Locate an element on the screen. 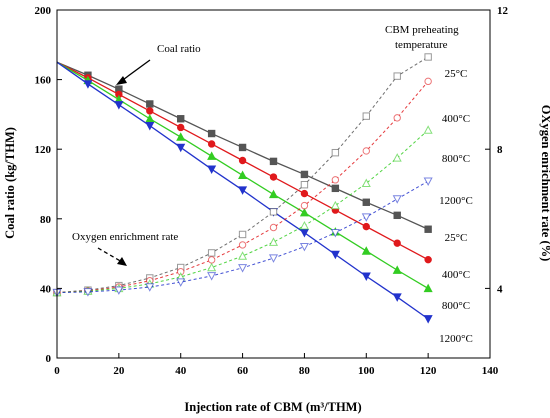 The width and height of the screenshot is (550, 418). arrow-layer is located at coordinates (124, 162).